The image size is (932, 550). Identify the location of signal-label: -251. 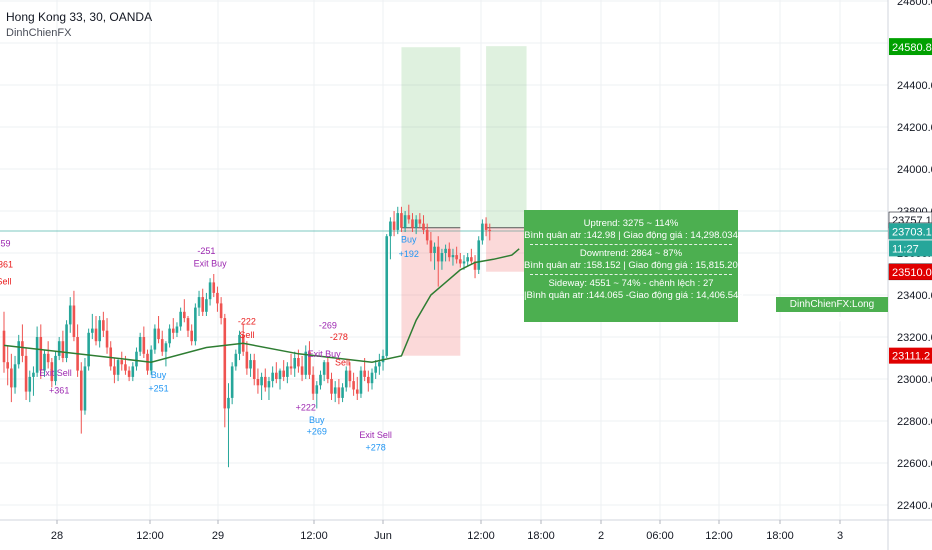
(206, 251).